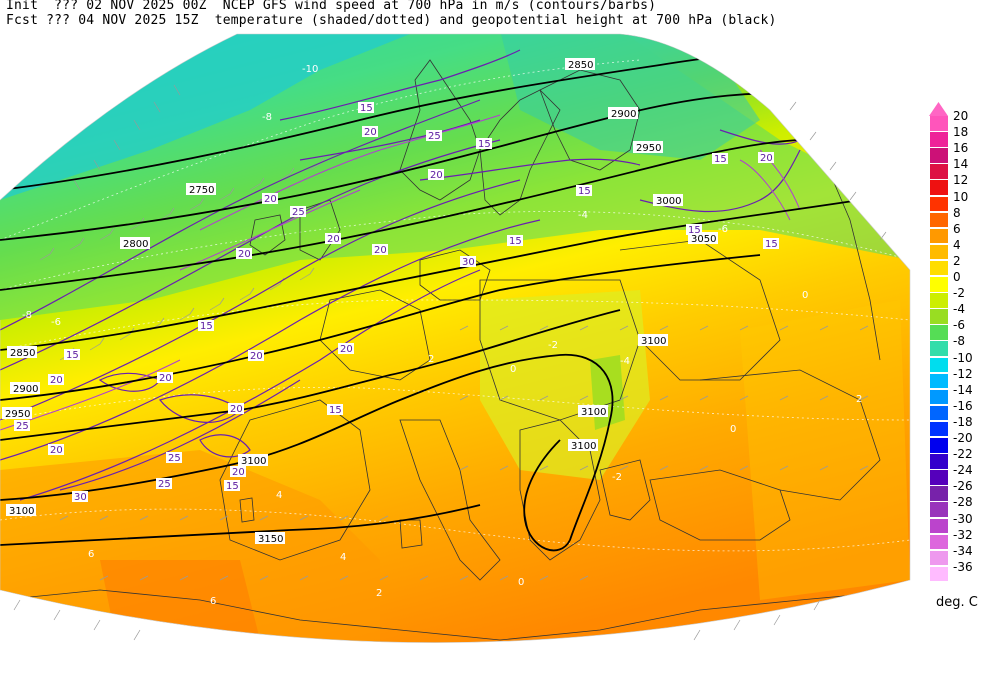 The image size is (1000, 680). Describe the element at coordinates (961, 148) in the screenshot. I see `colorbar-label: 16` at that location.